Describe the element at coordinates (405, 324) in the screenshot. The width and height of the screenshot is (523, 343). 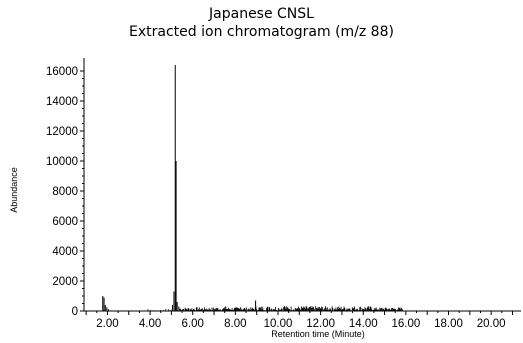
I see `x-tick-label: 16.00` at that location.